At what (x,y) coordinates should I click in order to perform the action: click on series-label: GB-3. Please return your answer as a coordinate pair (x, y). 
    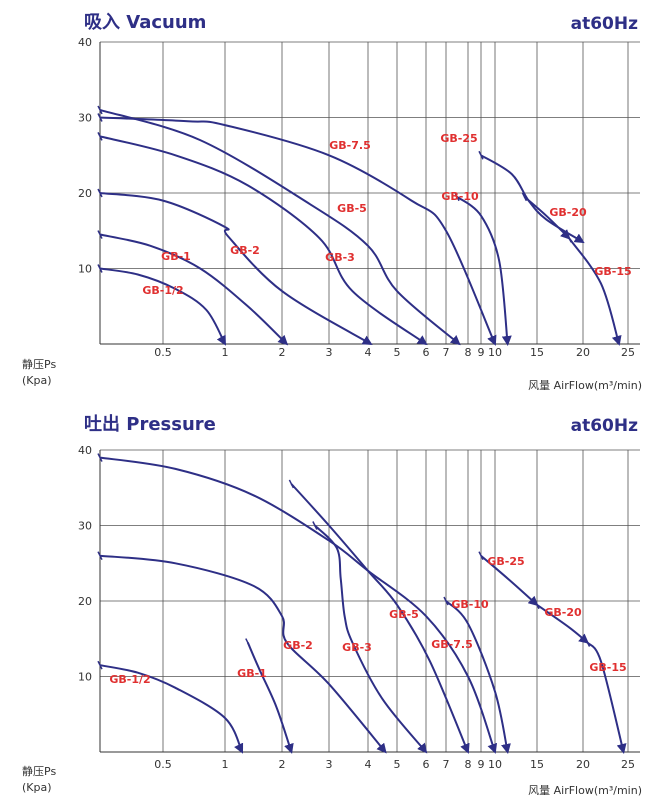
    Looking at the image, I should click on (357, 647).